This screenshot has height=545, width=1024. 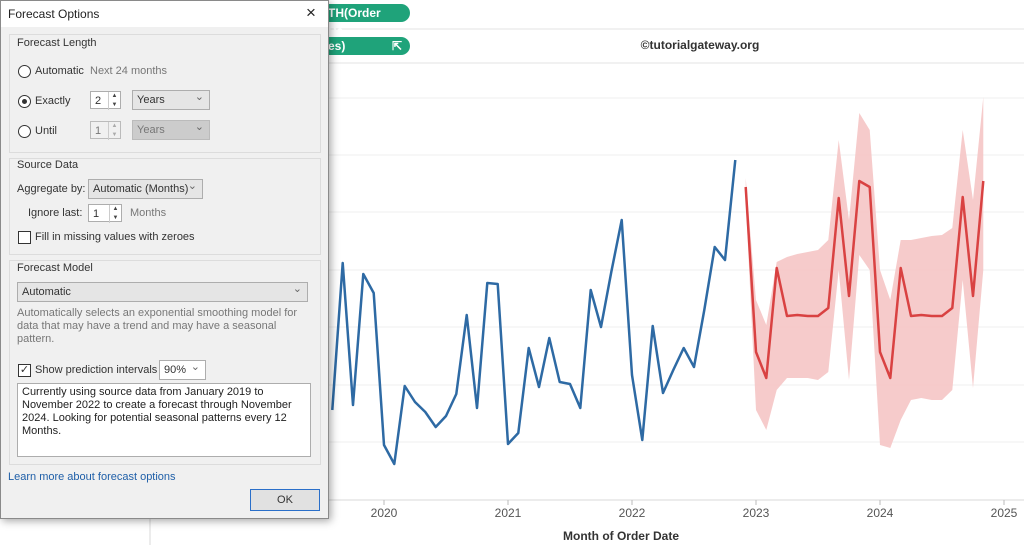 I want to click on dialog-title: Forecast Options, so click(x=53, y=14).